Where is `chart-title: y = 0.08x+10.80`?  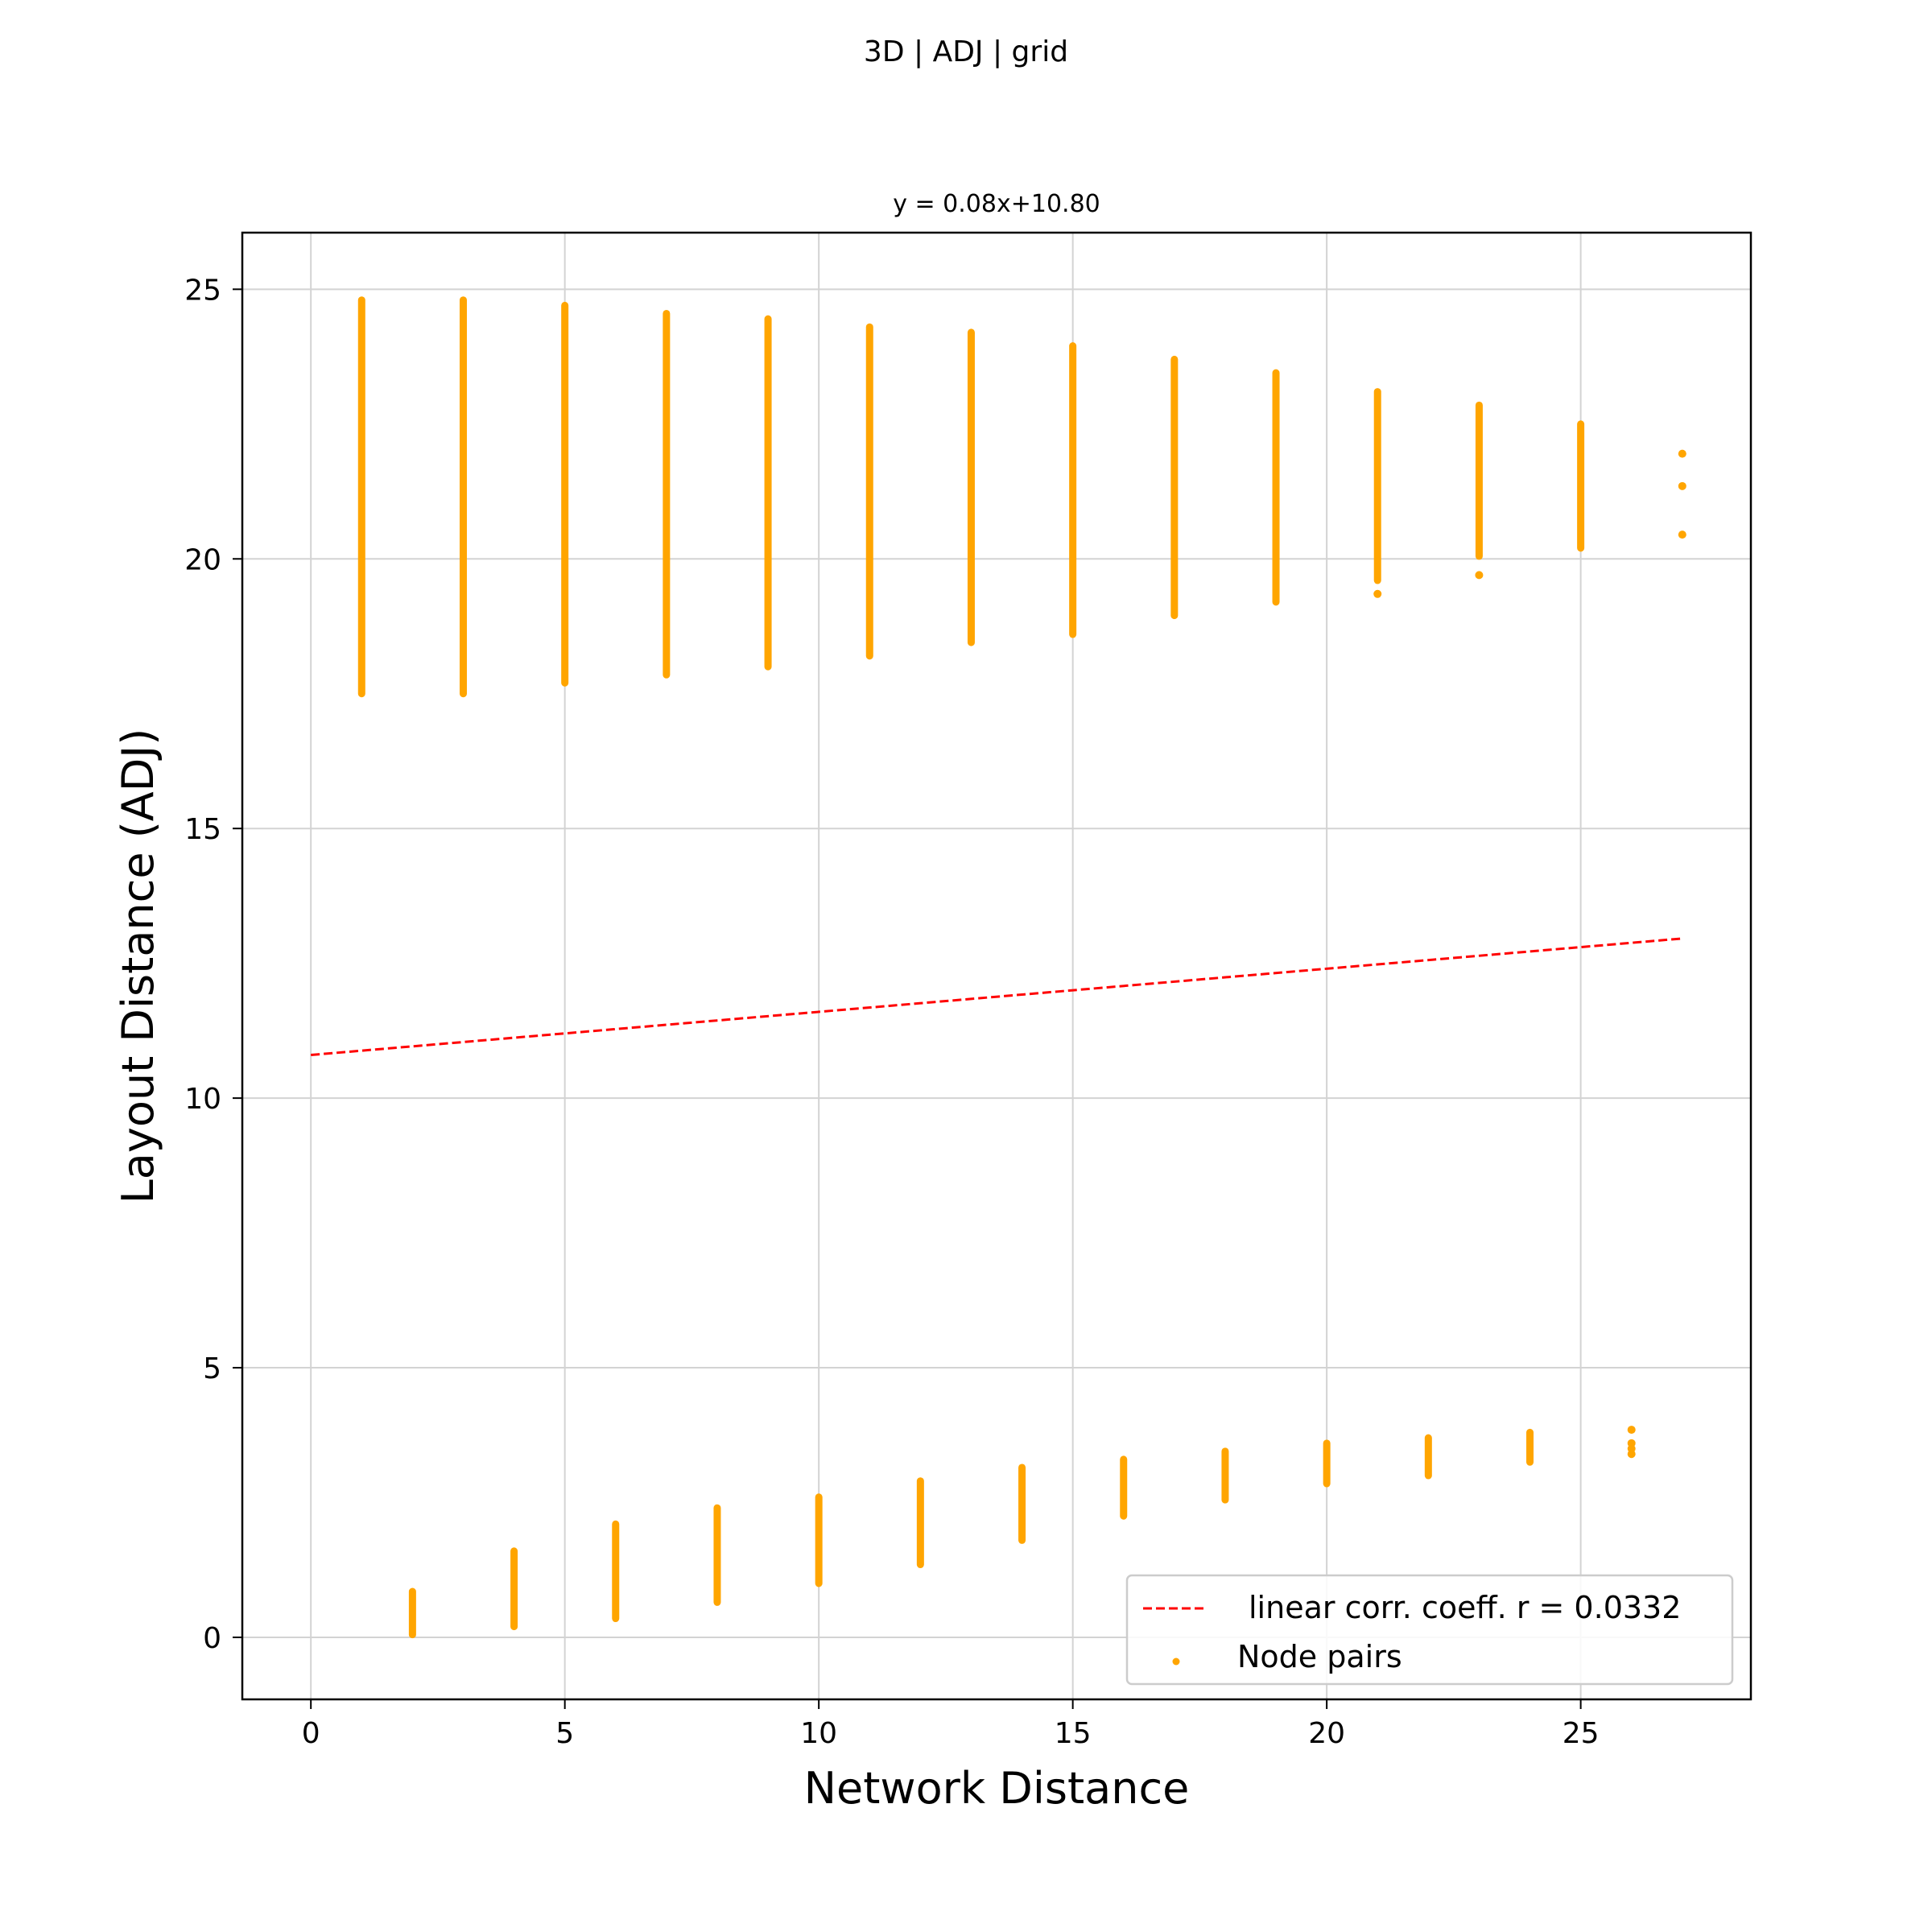 chart-title: y = 0.08x+10.80 is located at coordinates (996, 204).